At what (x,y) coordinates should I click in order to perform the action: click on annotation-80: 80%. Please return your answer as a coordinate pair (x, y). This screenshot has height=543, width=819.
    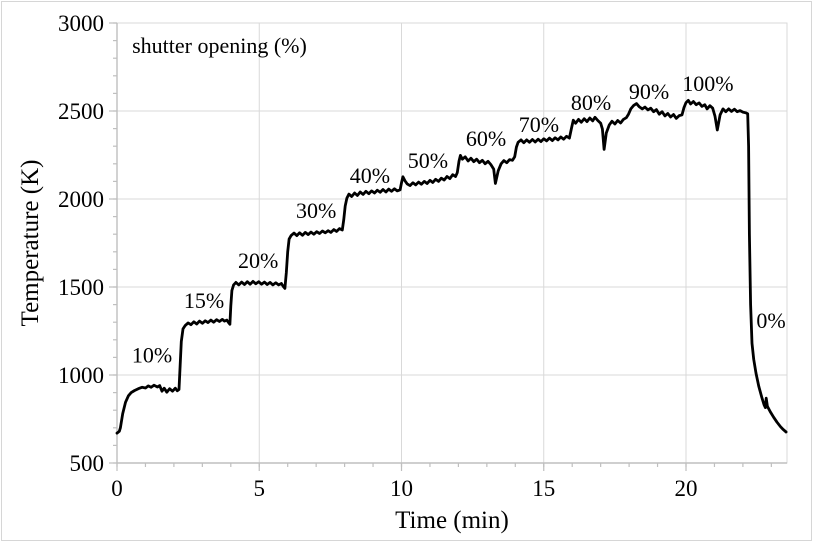
    Looking at the image, I should click on (591, 102).